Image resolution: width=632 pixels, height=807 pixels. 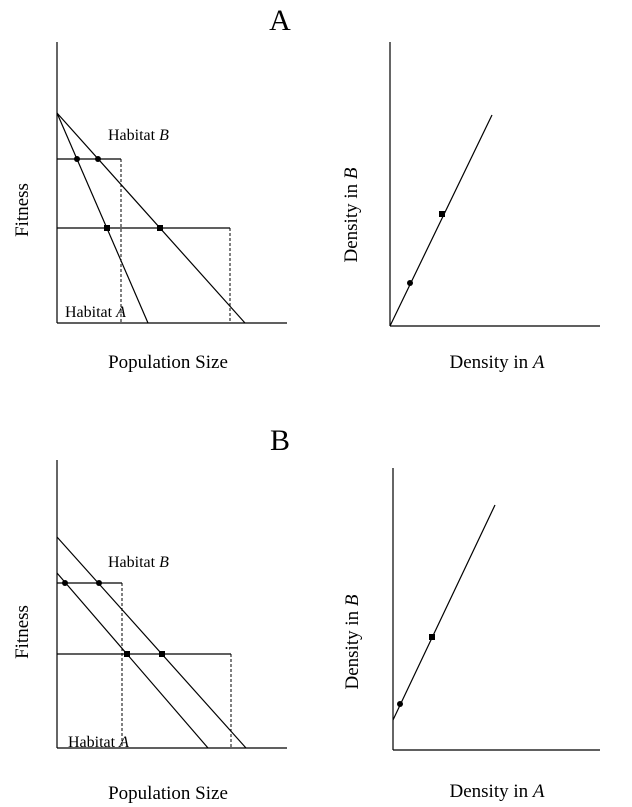 What do you see at coordinates (280, 440) in the screenshot?
I see `panel-label: B` at bounding box center [280, 440].